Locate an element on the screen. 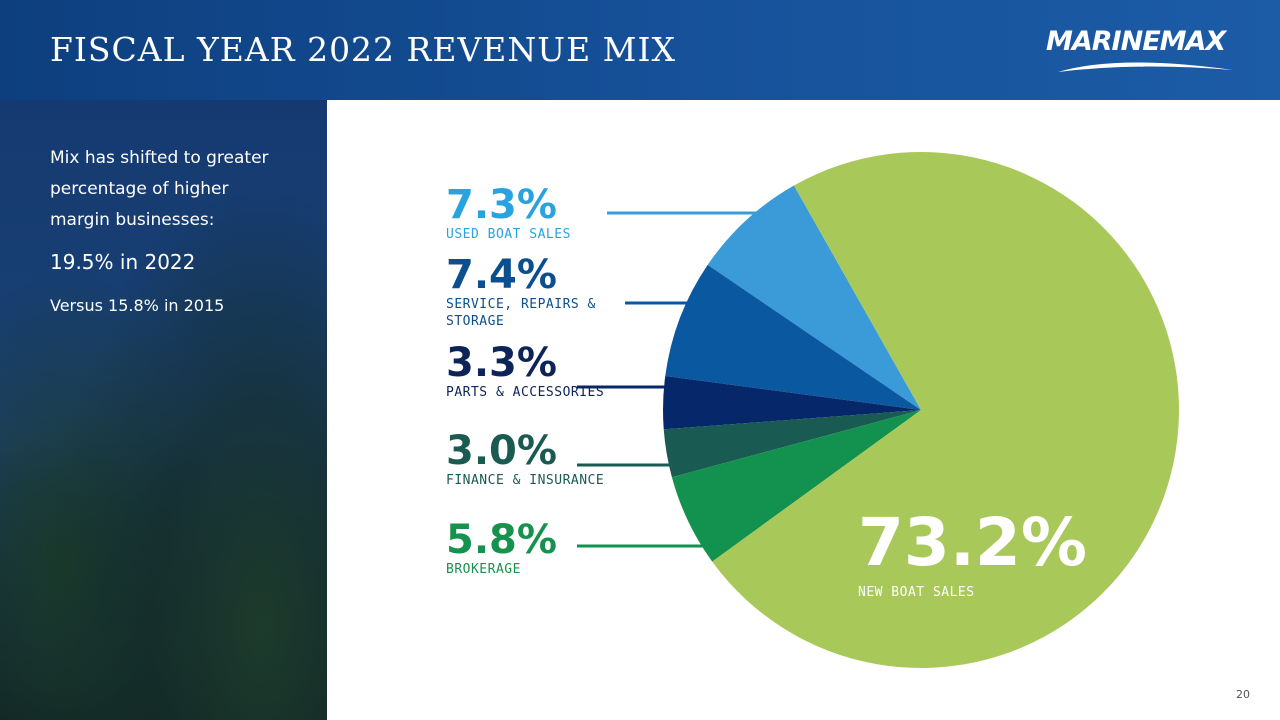 The width and height of the screenshot is (1280, 720). value-label: 73.2% is located at coordinates (972, 542).